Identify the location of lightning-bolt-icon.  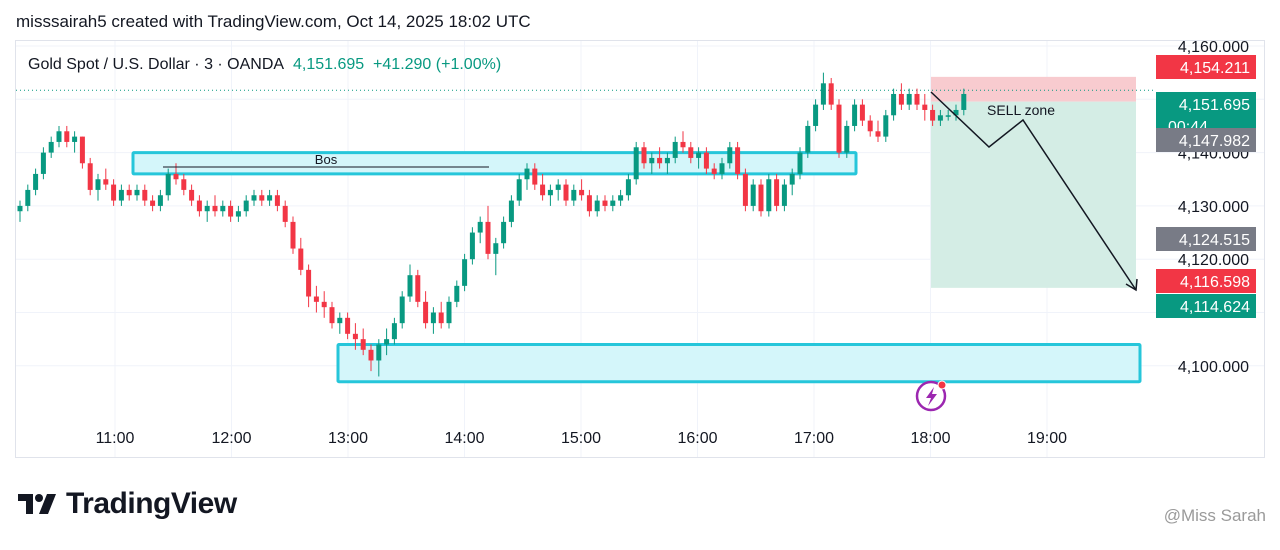
(931, 396).